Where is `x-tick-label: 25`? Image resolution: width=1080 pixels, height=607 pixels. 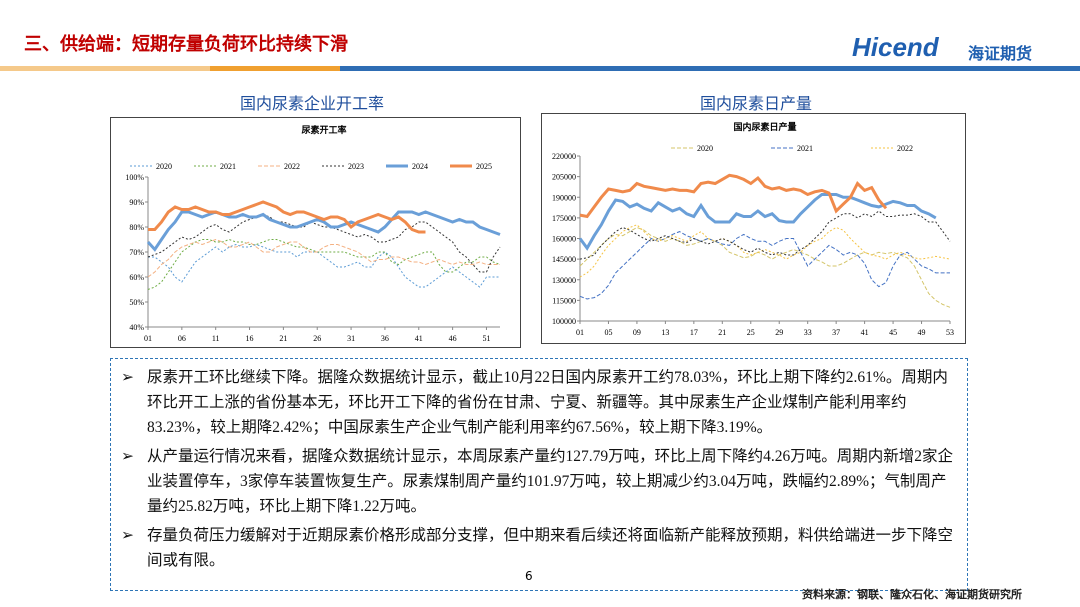 x-tick-label: 25 is located at coordinates (751, 332).